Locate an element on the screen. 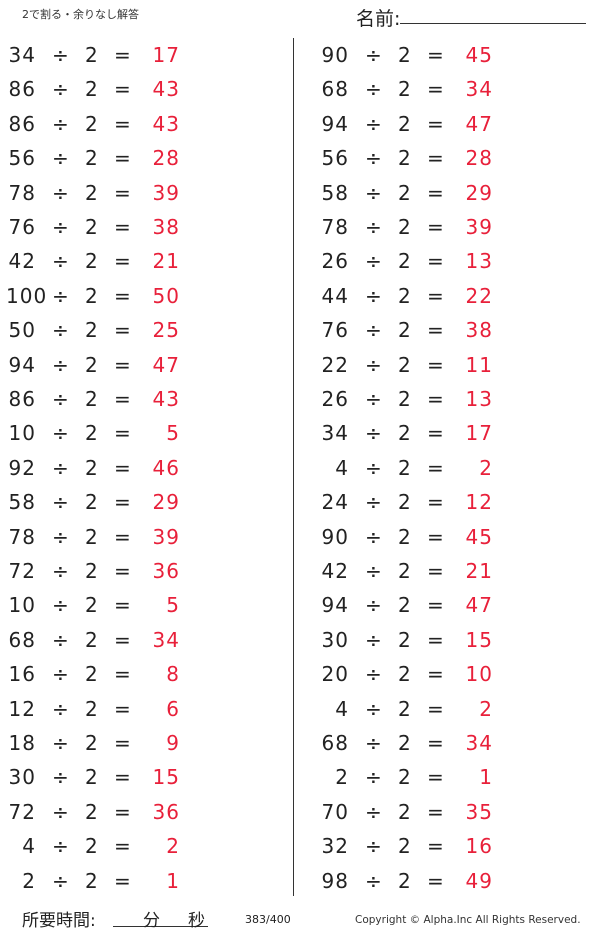  dividend: 16 is located at coordinates (22, 674).